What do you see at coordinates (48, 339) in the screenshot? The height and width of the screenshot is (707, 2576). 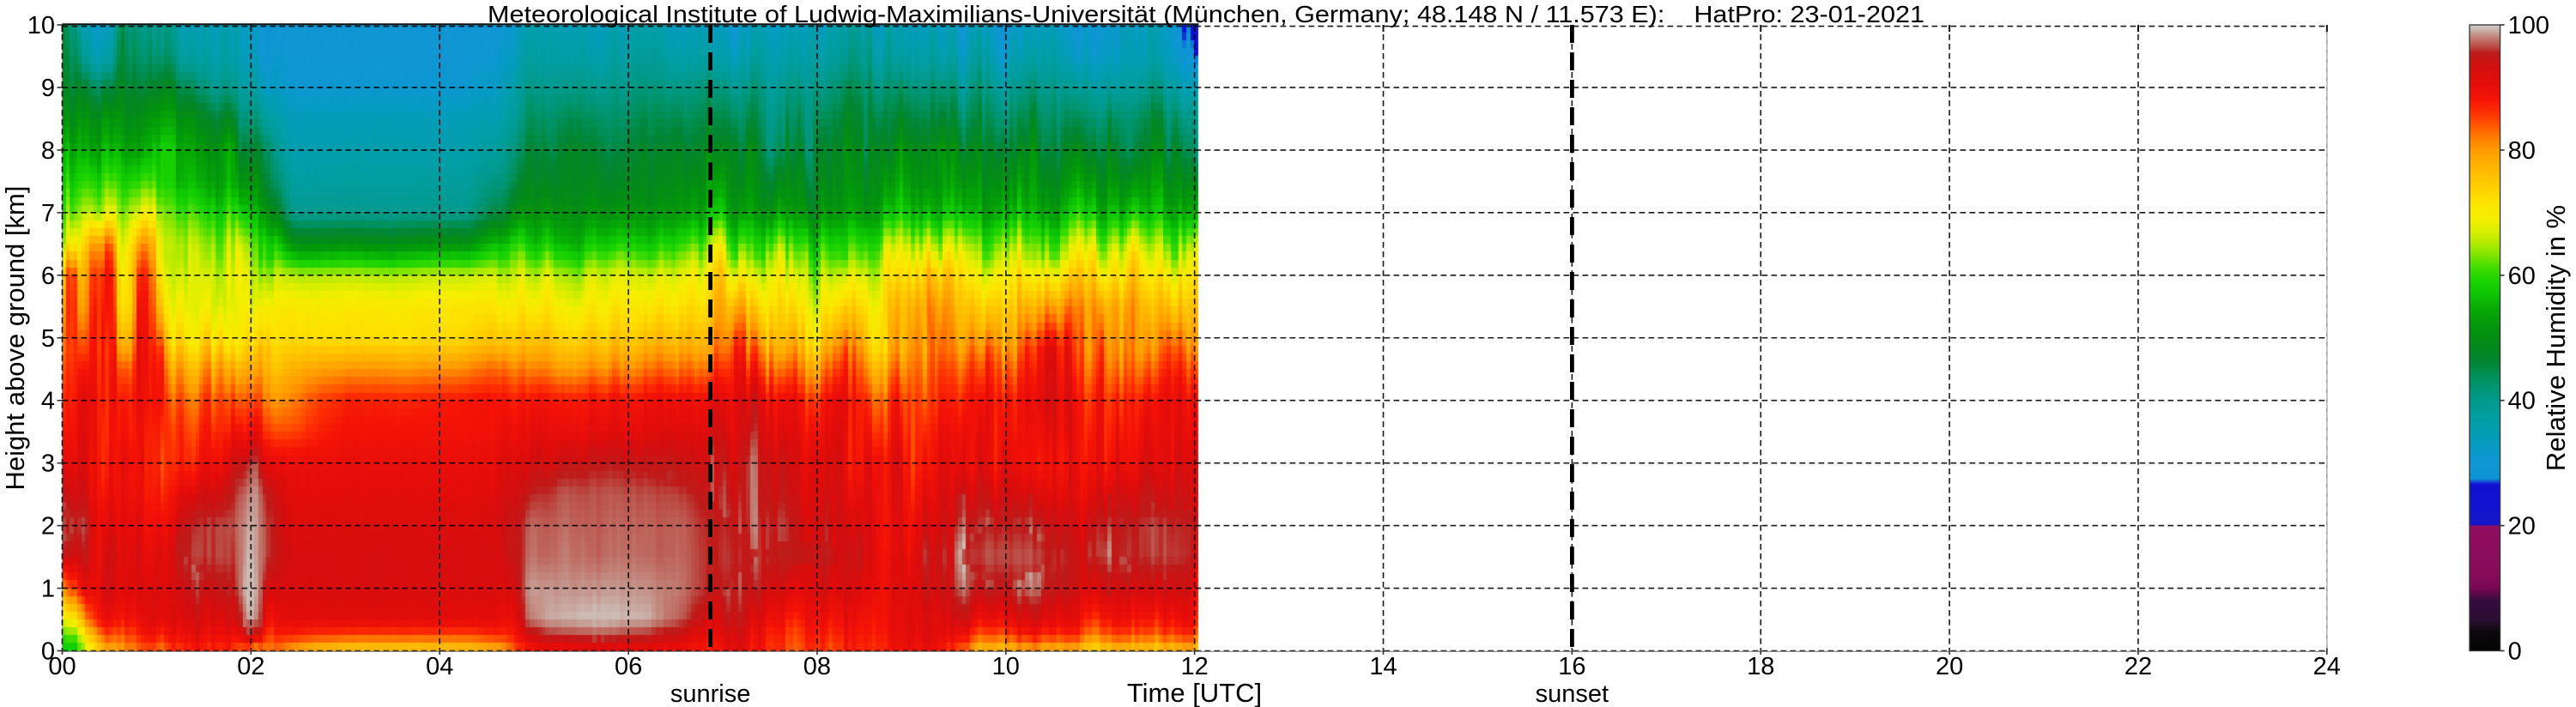 I see `svg-text: 5` at bounding box center [48, 339].